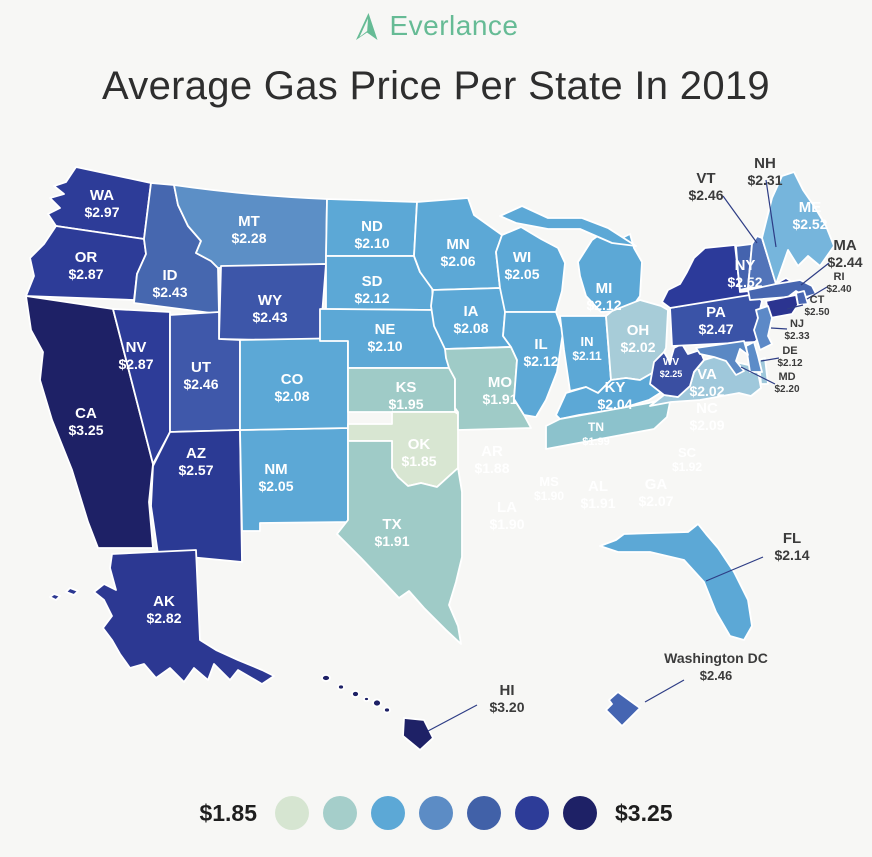 The width and height of the screenshot is (872, 857). What do you see at coordinates (101, 203) in the screenshot?
I see `state-WA-label: WA $2.97` at bounding box center [101, 203].